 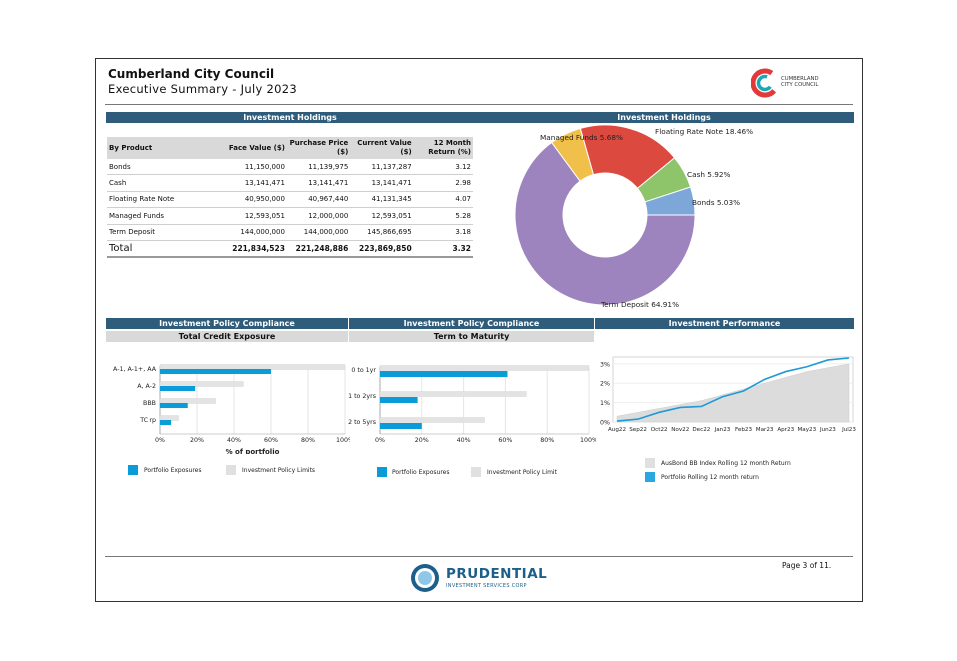 What do you see at coordinates (716, 202) in the screenshot?
I see `donut-data-label: Bonds 5.03%` at bounding box center [716, 202].